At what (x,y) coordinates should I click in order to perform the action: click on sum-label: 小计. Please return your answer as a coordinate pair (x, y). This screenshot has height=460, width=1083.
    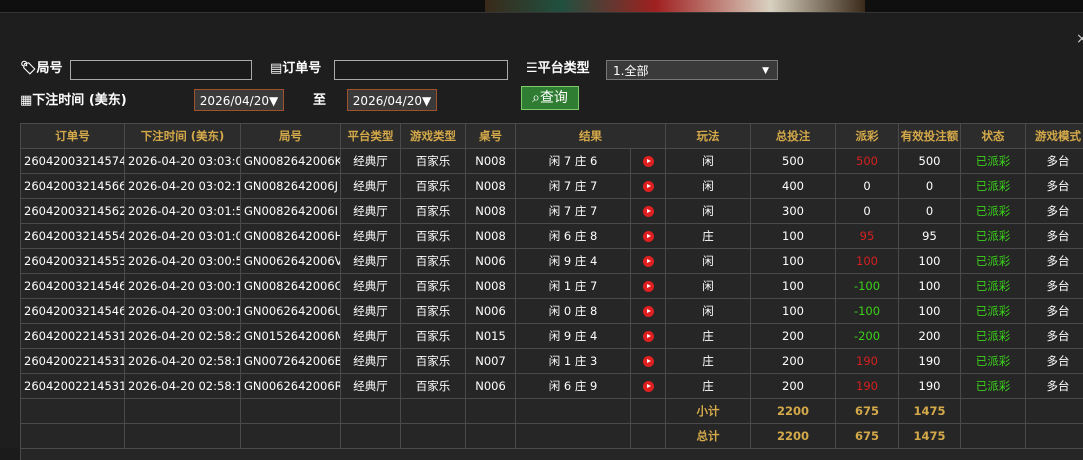
    Looking at the image, I should click on (708, 411).